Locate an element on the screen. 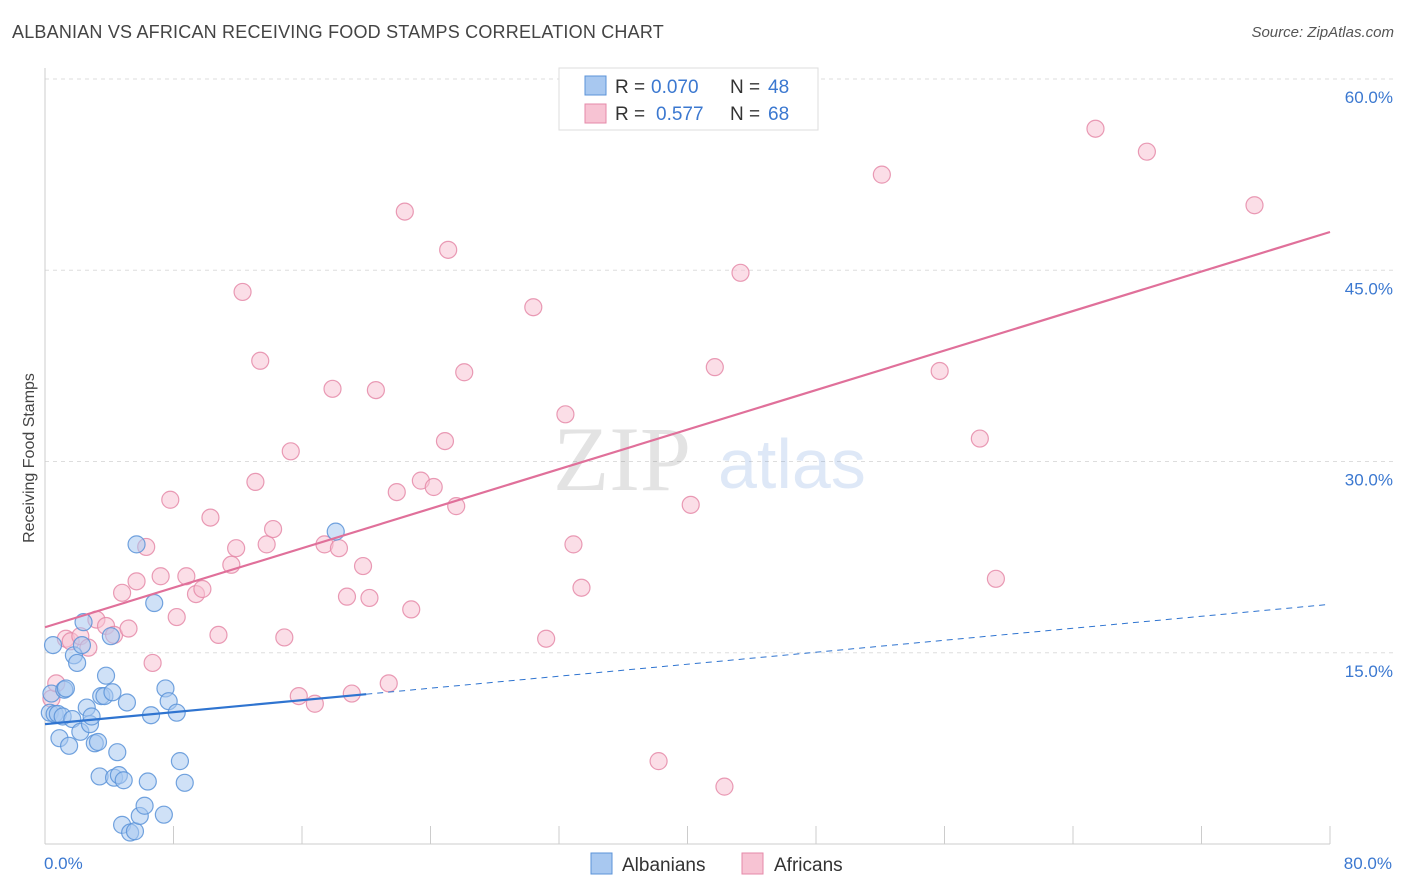 The height and width of the screenshot is (892, 1406). albanian-trendline-dashed is located at coordinates (848, 649).